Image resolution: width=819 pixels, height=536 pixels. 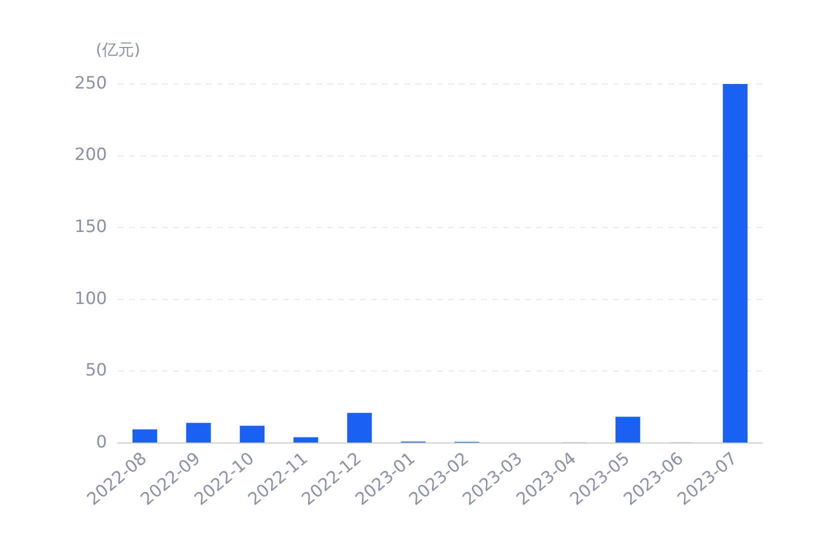 What do you see at coordinates (118, 50) in the screenshot?
I see `y-axis-title: (亿元)` at bounding box center [118, 50].